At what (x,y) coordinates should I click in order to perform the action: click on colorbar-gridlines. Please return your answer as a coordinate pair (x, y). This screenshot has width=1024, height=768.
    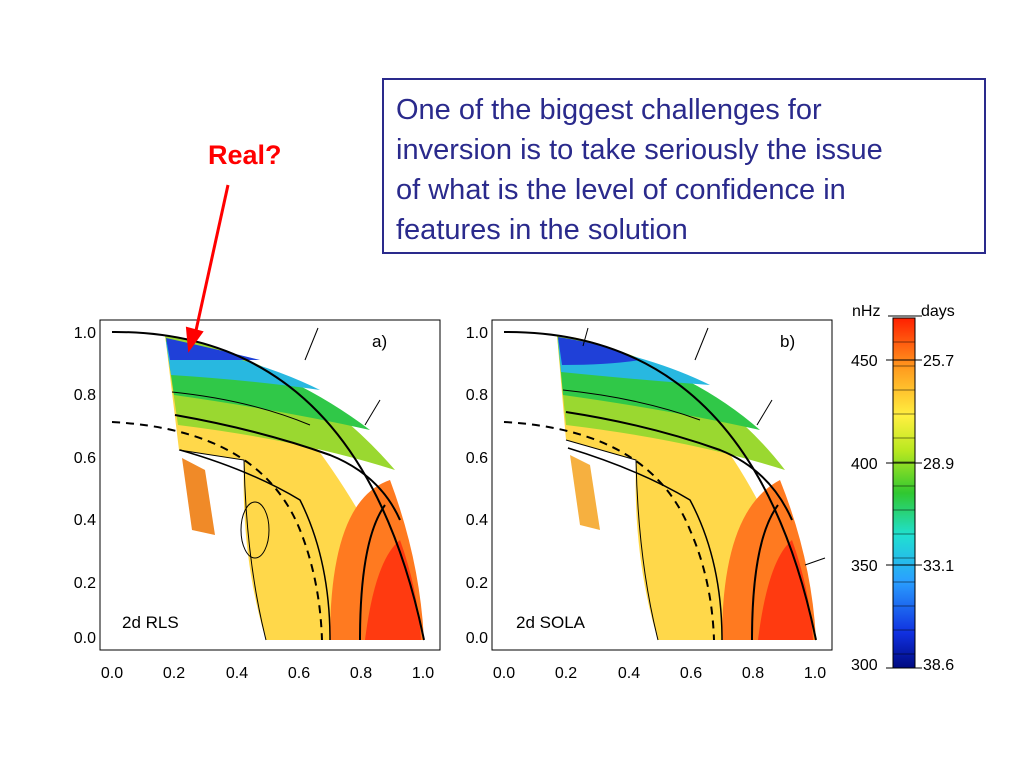
    Looking at the image, I should click on (904, 498).